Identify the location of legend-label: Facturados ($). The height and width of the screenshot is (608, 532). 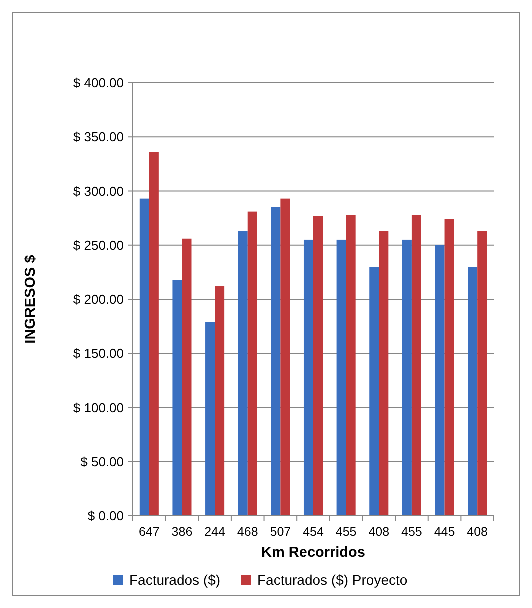
(175, 580).